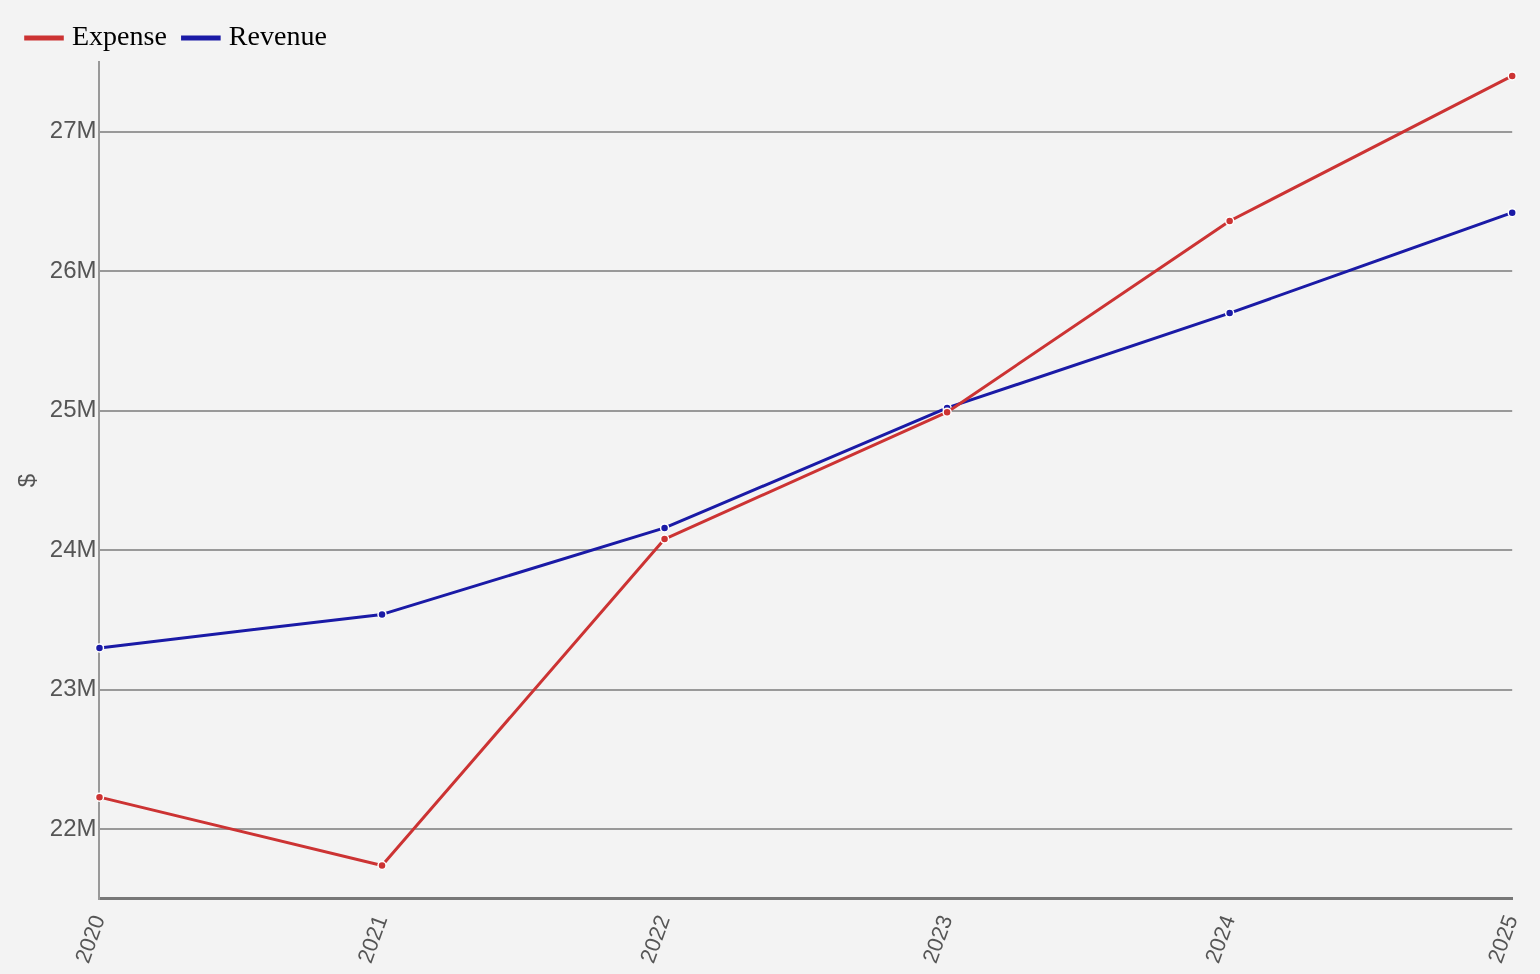  What do you see at coordinates (73, 269) in the screenshot?
I see `y-tick-label: 26M` at bounding box center [73, 269].